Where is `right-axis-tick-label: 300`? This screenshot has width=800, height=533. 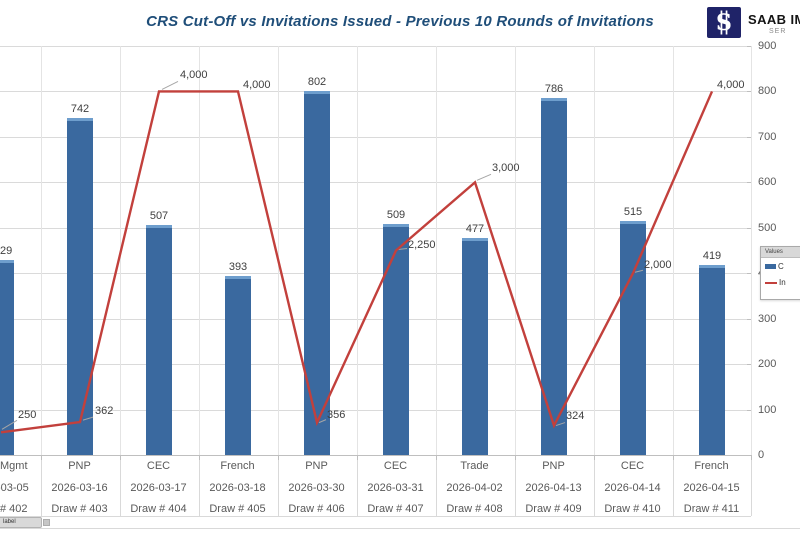
right-axis-tick-label: 300 is located at coordinates (767, 318).